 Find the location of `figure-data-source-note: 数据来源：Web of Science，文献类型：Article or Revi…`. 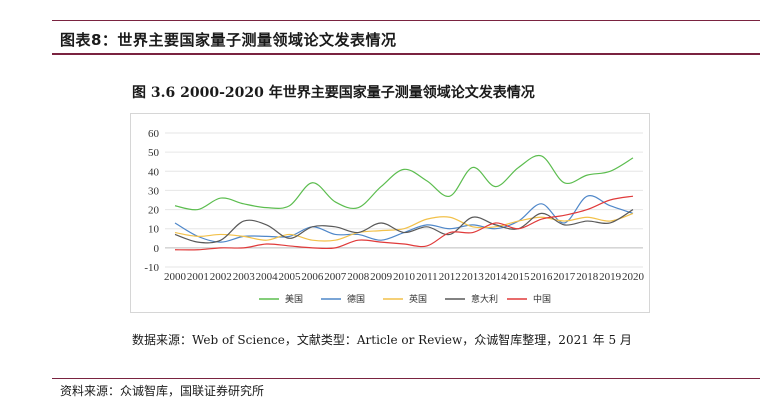

figure-data-source-note: 数据来源：Web of Science，文献类型：Article or Revi… is located at coordinates (382, 340).